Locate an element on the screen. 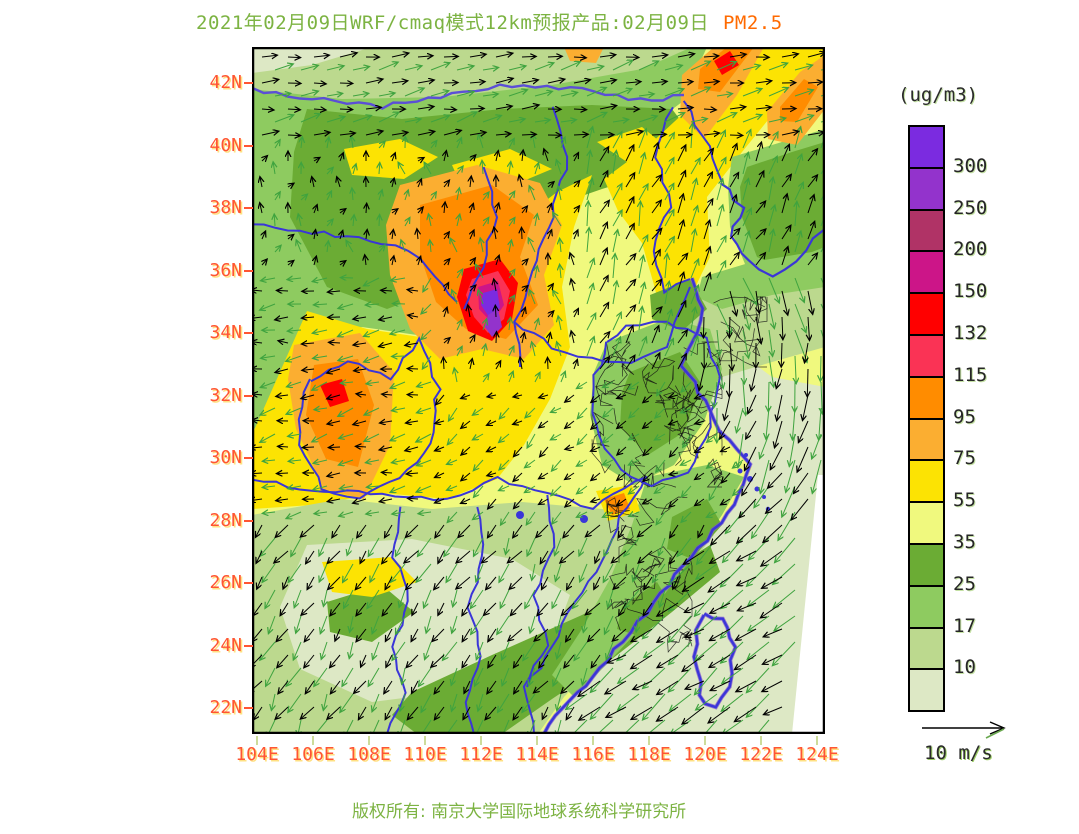 The height and width of the screenshot is (834, 1079). lon-label: 122E is located at coordinates (761, 754).